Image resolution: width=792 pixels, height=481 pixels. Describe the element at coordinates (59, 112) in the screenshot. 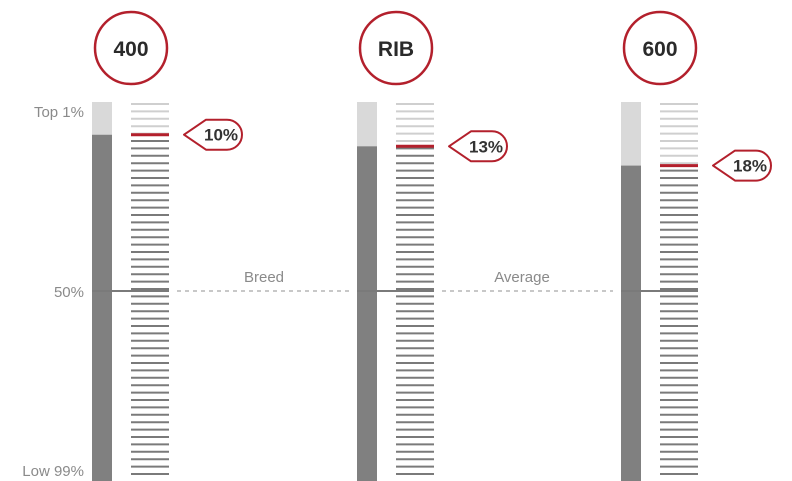

I see `y-label-top: Top 1%` at that location.